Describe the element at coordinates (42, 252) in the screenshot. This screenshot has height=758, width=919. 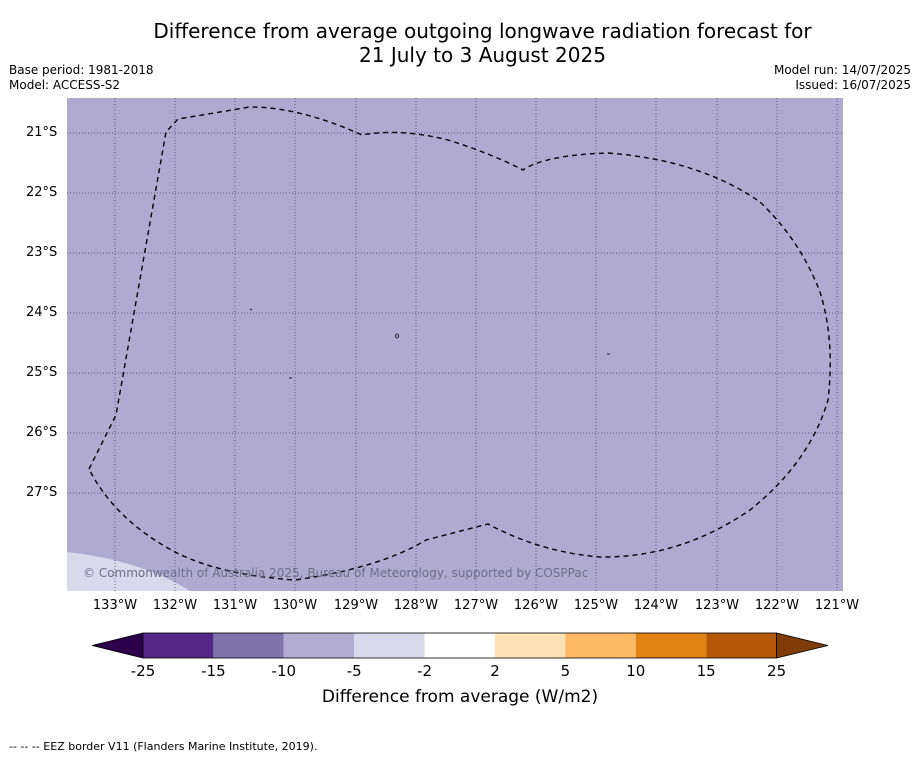
I see `latitude-label: 23°S` at that location.